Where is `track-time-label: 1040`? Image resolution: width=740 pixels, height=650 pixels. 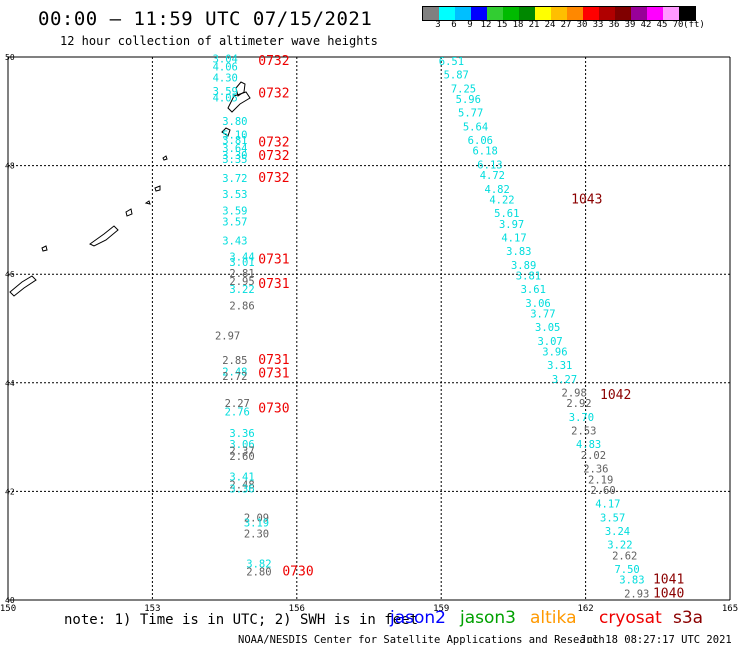 track-time-label: 1040 is located at coordinates (668, 593).